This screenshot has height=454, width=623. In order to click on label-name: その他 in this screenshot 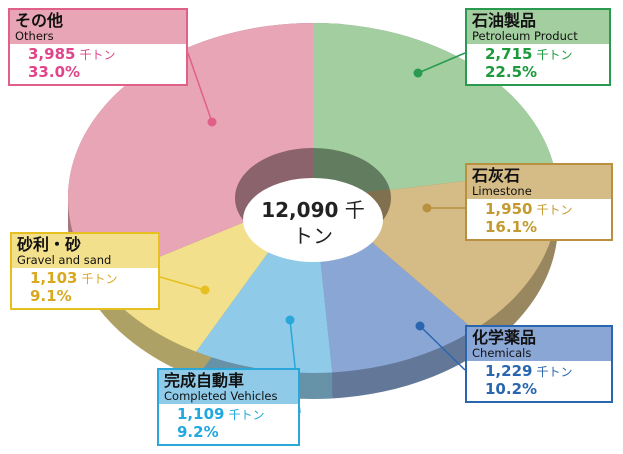, I will do `click(39, 20)`.